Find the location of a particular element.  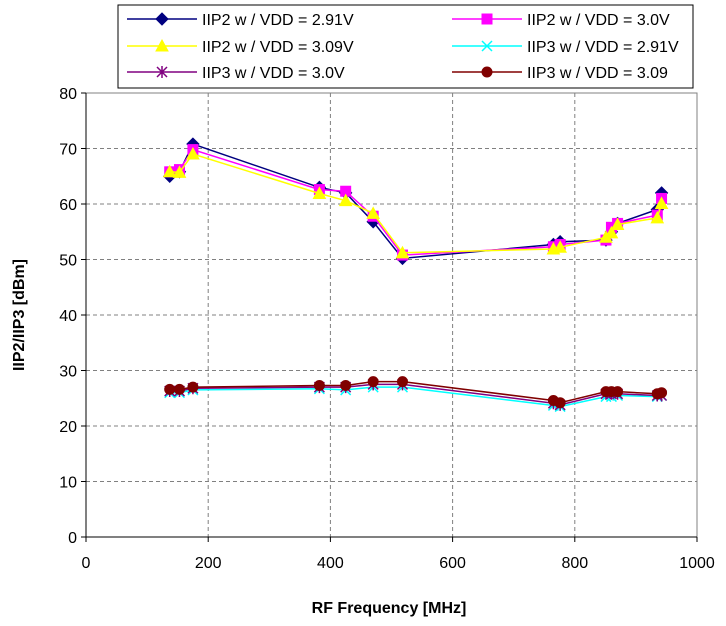

legend-item-2: IIP2 w / VDD = 3.0V is located at coordinates (561, 20).